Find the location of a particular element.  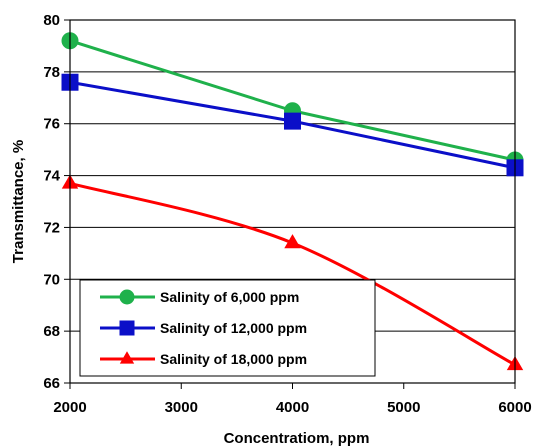

y-tick-label-70: 70 is located at coordinates (51, 279).